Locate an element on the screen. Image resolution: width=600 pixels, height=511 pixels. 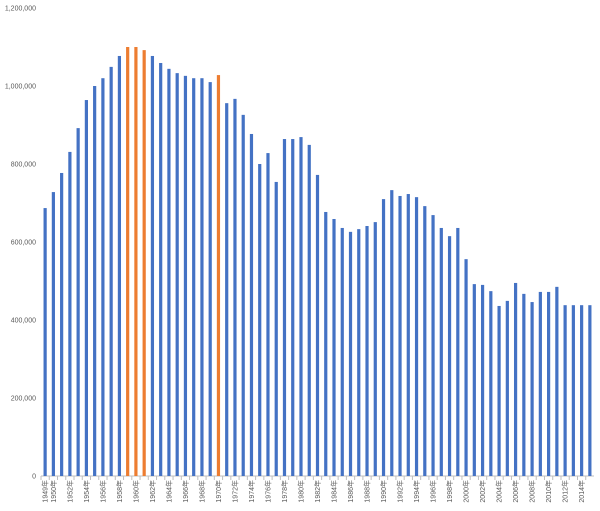
x-tick-label: 1988年 is located at coordinates (367, 491).